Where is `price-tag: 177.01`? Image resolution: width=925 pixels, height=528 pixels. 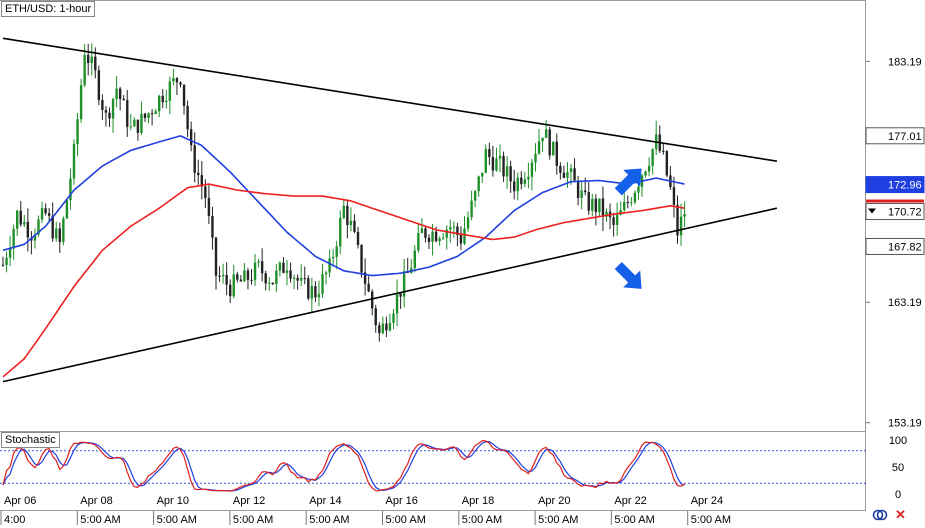
price-tag: 177.01 is located at coordinates (895, 136).